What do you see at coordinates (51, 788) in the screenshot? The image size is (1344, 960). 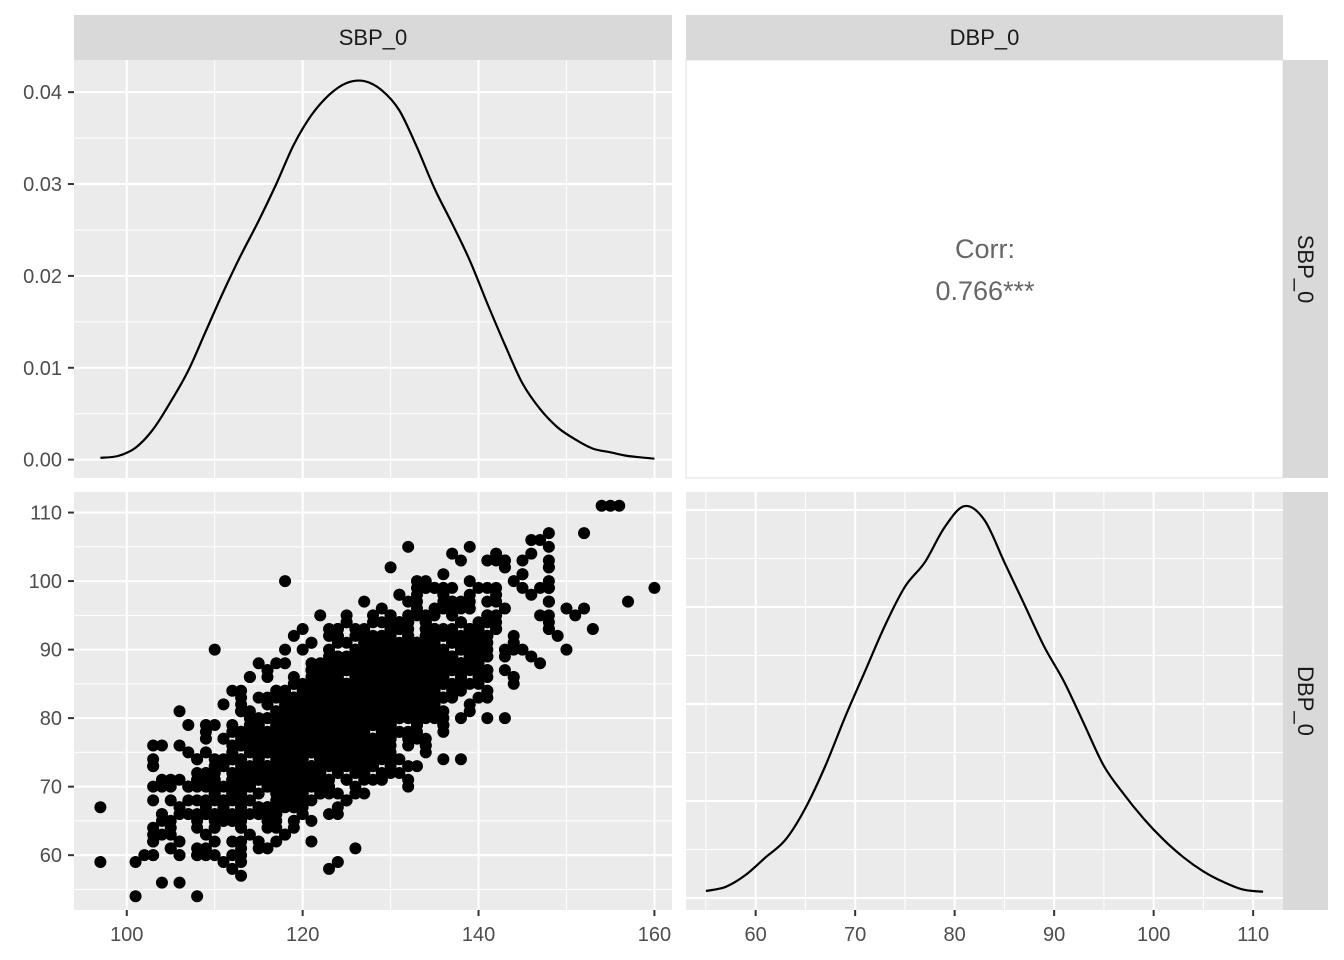 I see `y-tick-label: 70` at bounding box center [51, 788].